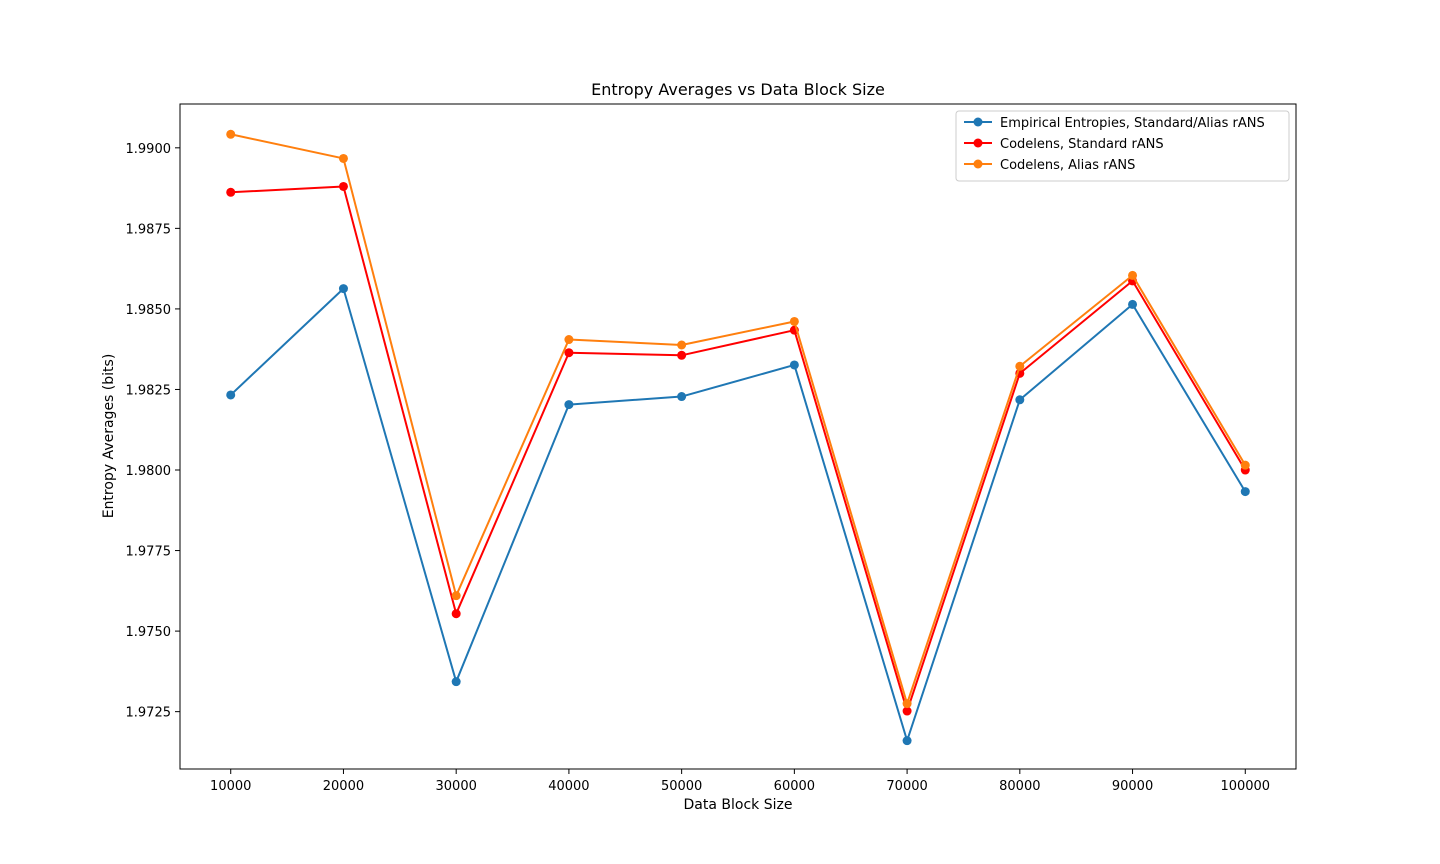  I want to click on legend-label: Codelens, Standard rANS, so click(1082, 144).